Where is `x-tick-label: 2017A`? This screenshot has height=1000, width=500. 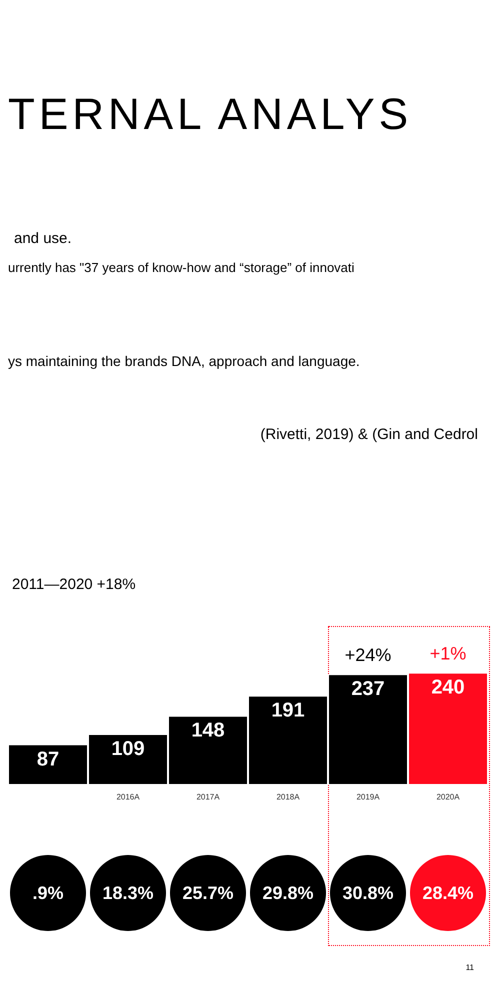
x-tick-label: 2017A is located at coordinates (208, 797).